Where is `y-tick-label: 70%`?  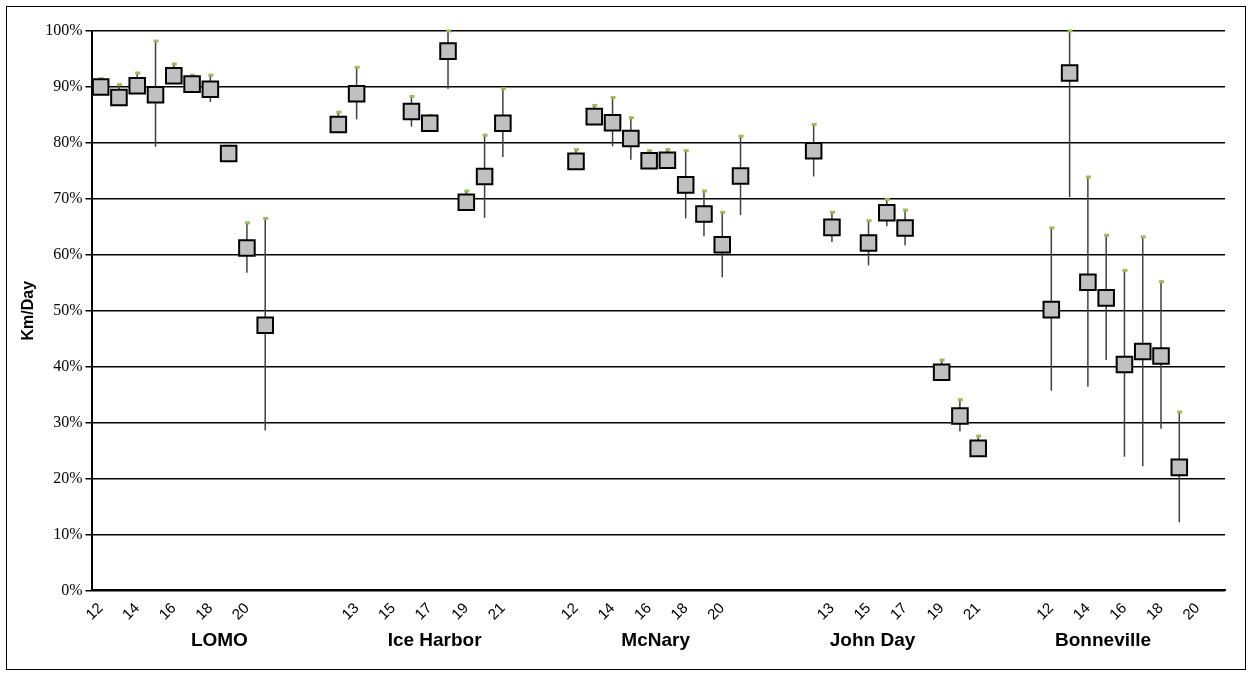
y-tick-label: 70% is located at coordinates (68, 198).